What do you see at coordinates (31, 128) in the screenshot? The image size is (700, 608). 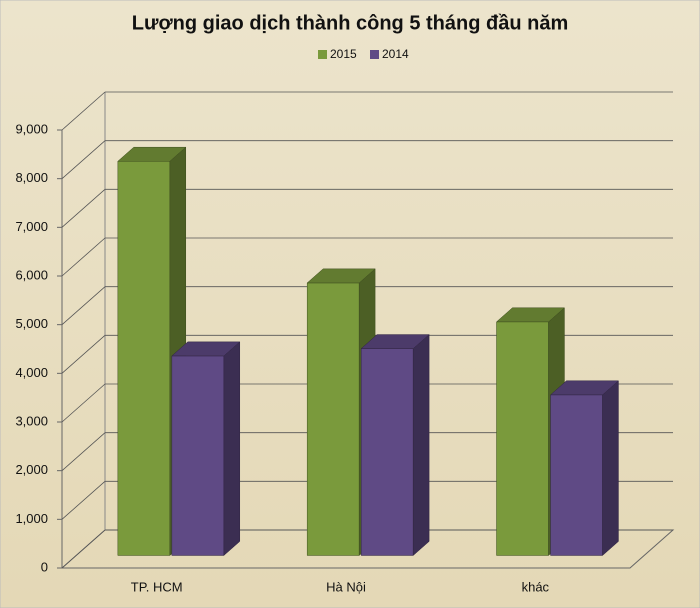 I see `y-tick-label: 9,000` at bounding box center [31, 128].